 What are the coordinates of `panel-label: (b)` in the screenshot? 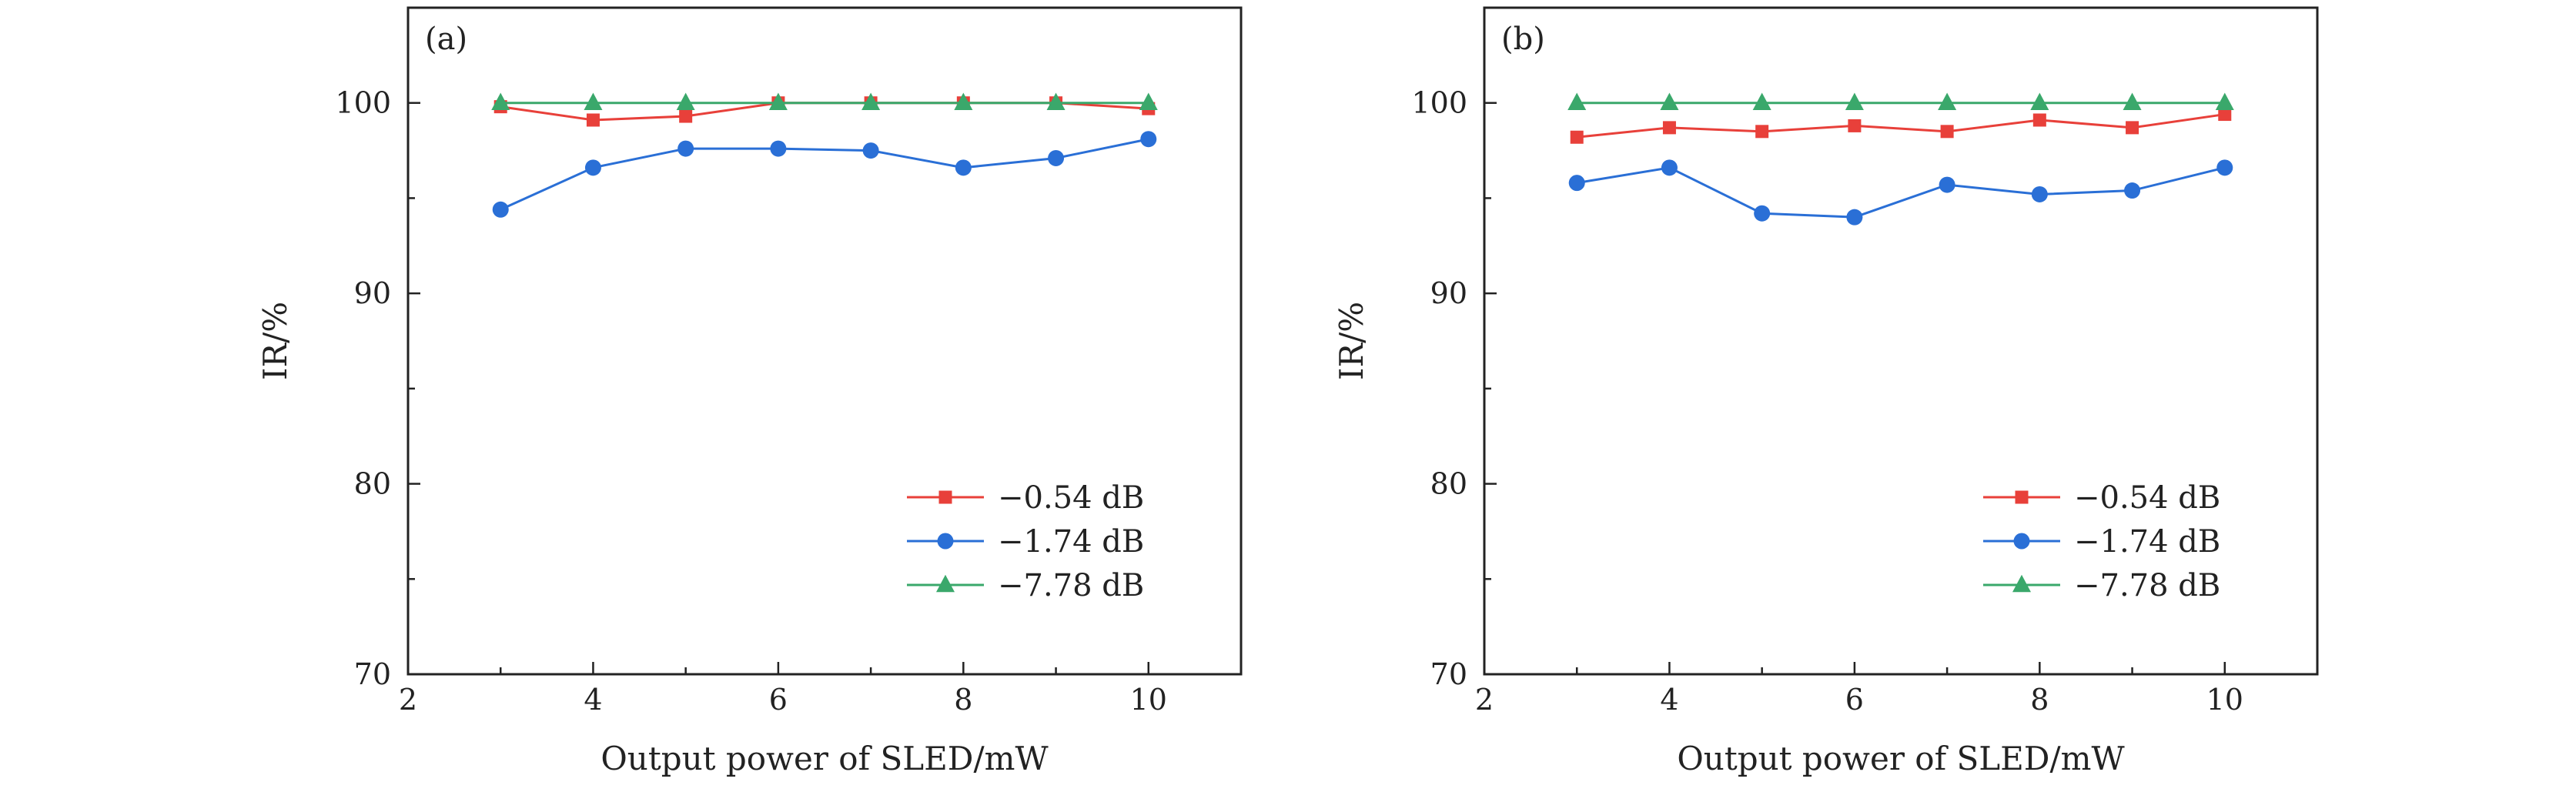 It's located at (1523, 39).